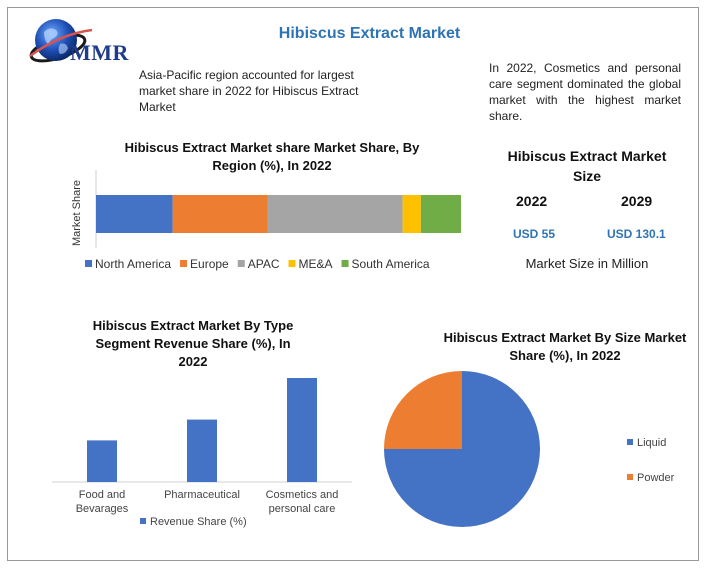 This screenshot has width=708, height=571. What do you see at coordinates (143, 521) in the screenshot?
I see `type-legend-swatch` at bounding box center [143, 521].